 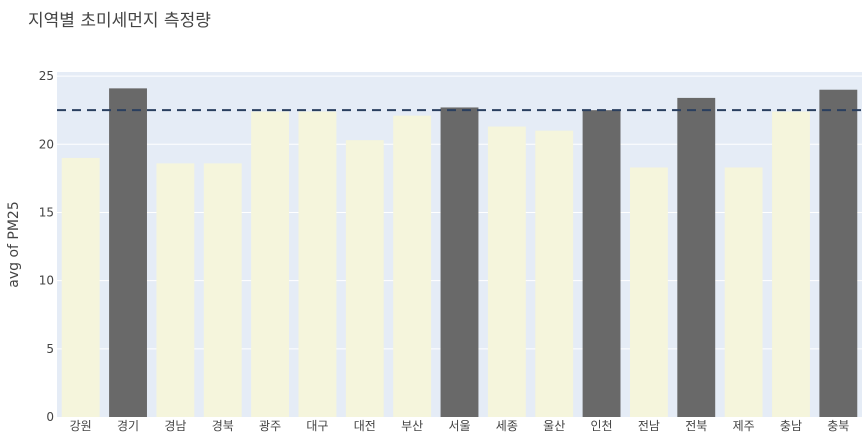 I want to click on bar-전북, so click(x=696, y=257).